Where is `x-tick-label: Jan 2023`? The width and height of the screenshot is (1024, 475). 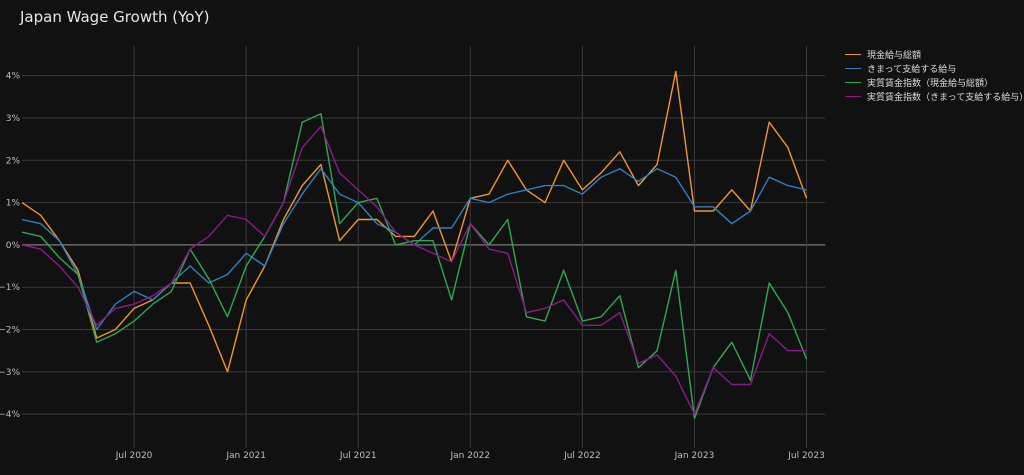
x-tick-label: Jan 2023 is located at coordinates (694, 456).